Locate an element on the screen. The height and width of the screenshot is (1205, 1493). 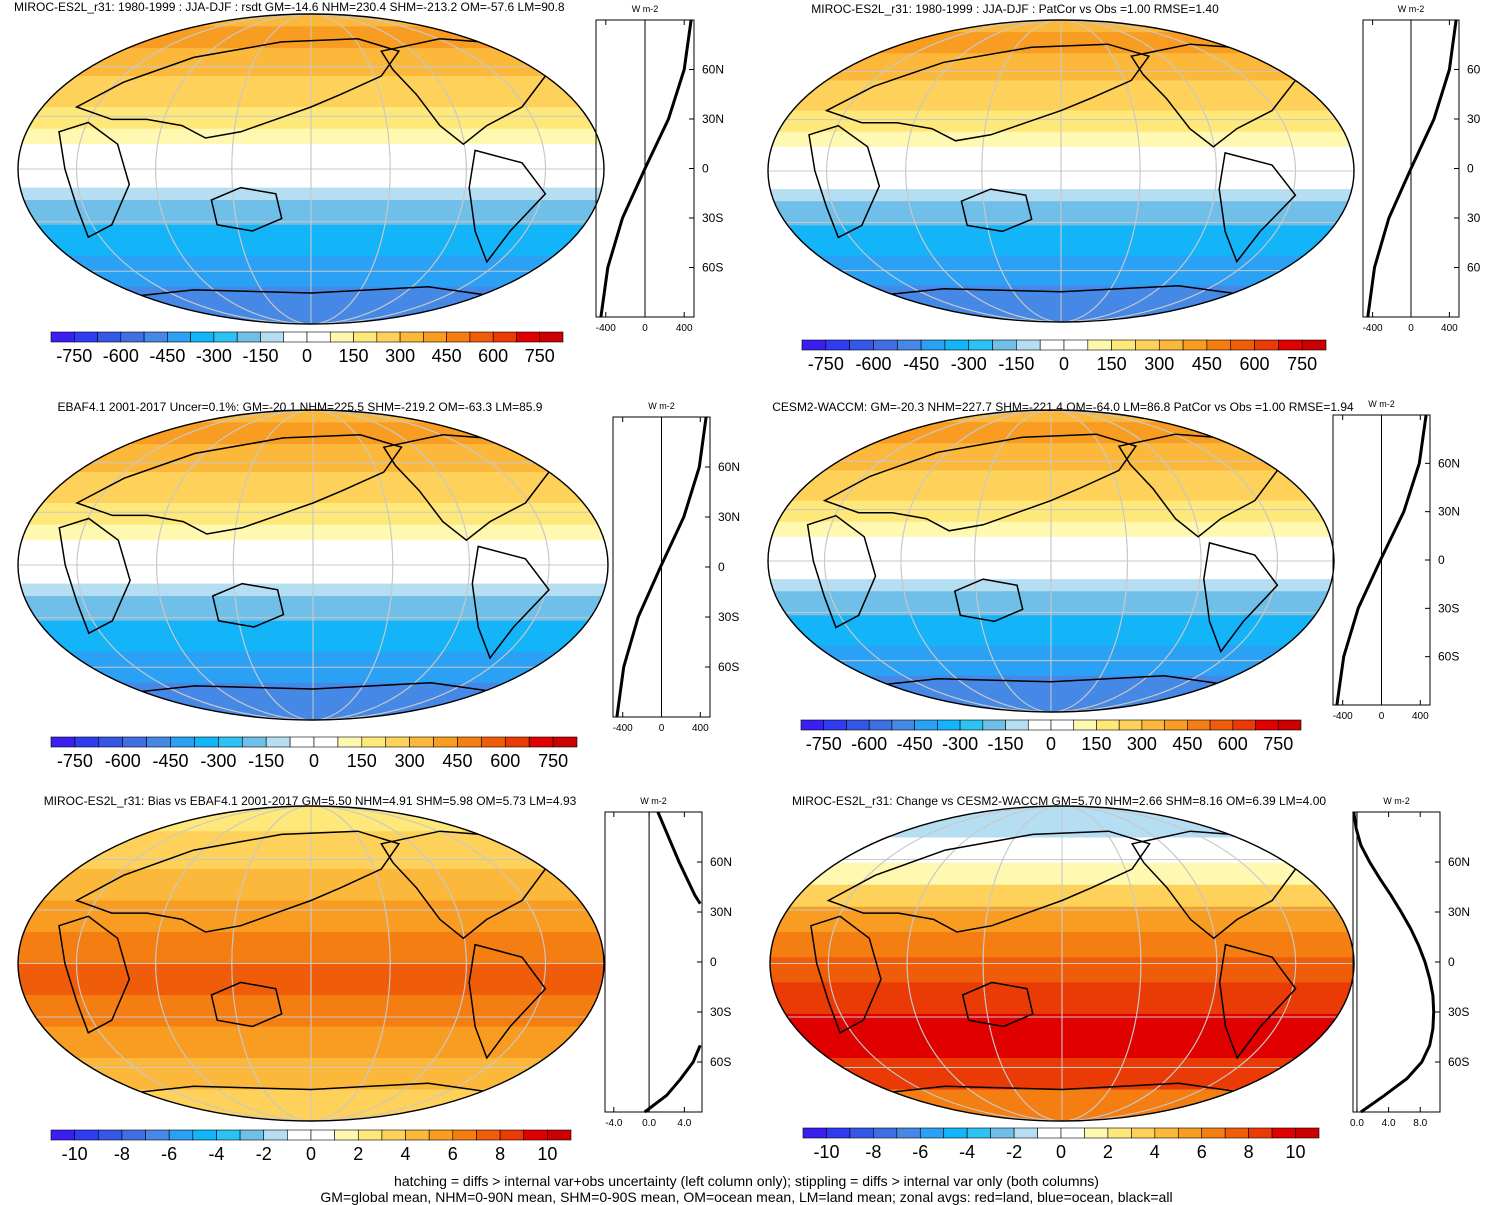
colorbar-tick-label: 8 is located at coordinates (500, 1154).